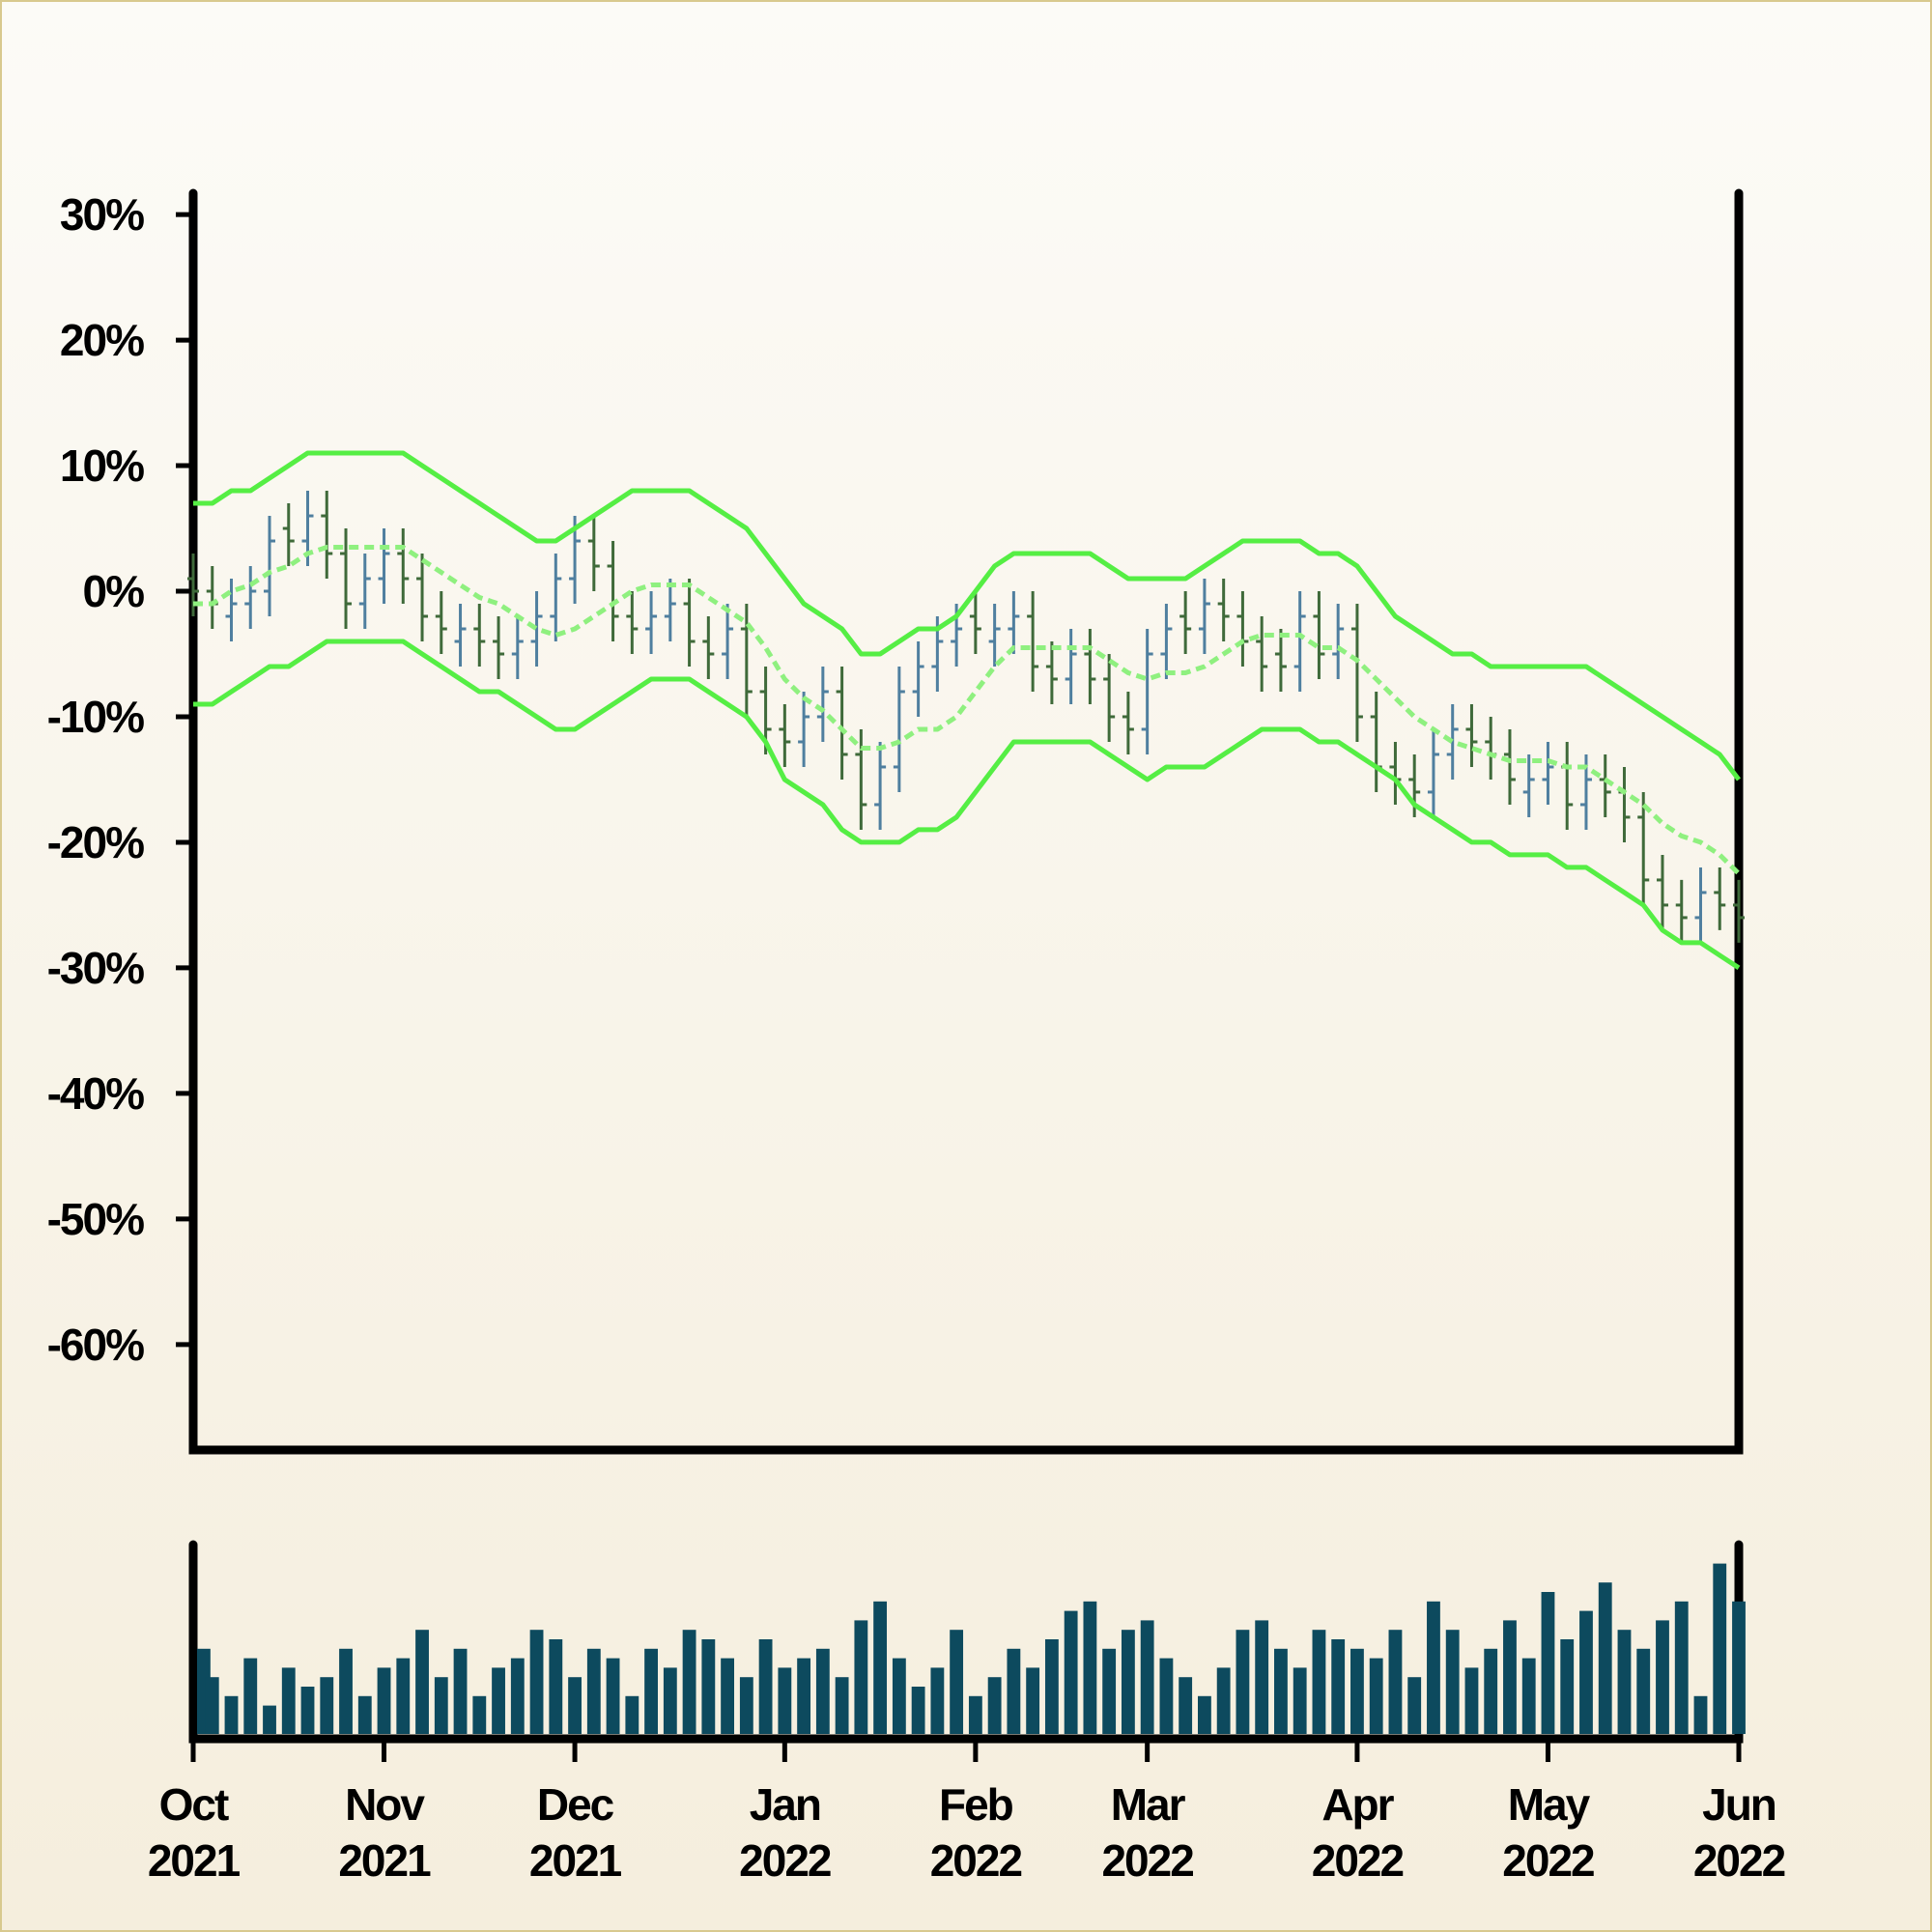 This screenshot has width=1932, height=1932. What do you see at coordinates (1548, 1832) in the screenshot?
I see `x-tick-label: May 2022` at bounding box center [1548, 1832].